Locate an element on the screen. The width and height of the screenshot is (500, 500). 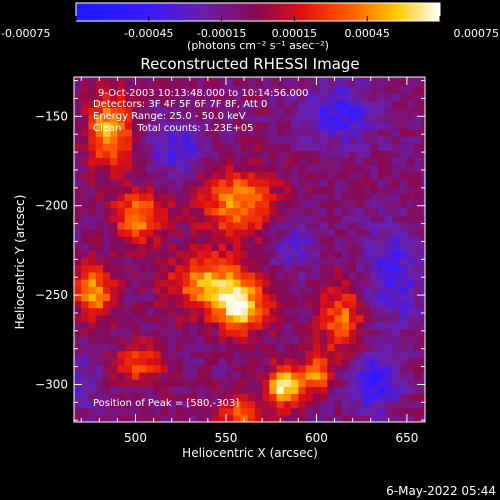
colorbar-tick-label: 0.00045 is located at coordinates (367, 33).